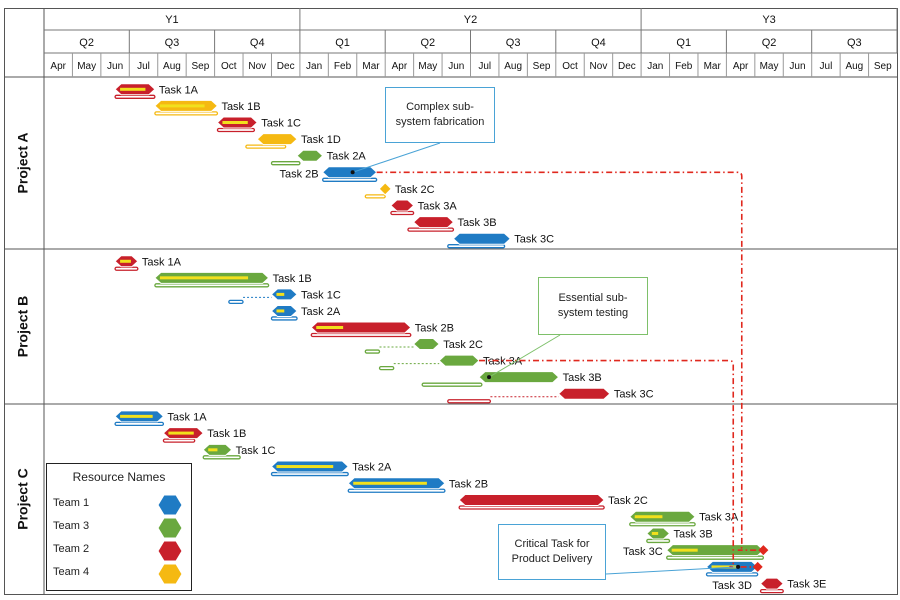  What do you see at coordinates (321, 140) in the screenshot?
I see `task-label: Task 1D` at bounding box center [321, 140].